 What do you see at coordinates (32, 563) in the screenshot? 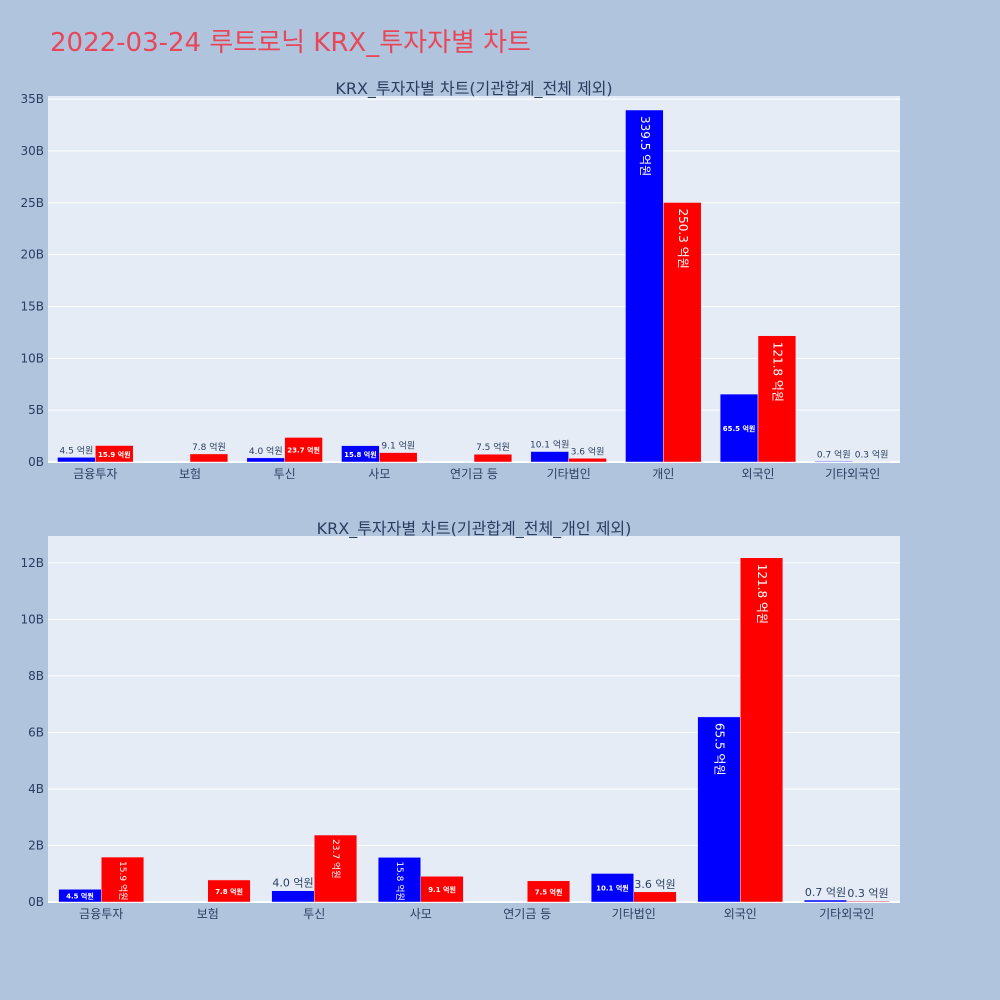
I see `y-tick-label: 12B` at bounding box center [32, 563].